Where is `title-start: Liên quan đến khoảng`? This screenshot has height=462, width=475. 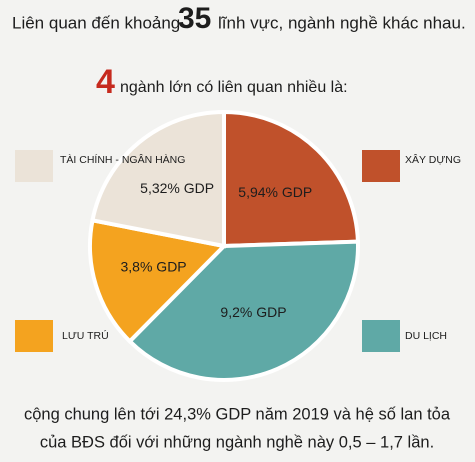 title-start: Liên quan đến khoảng is located at coordinates (96, 22).